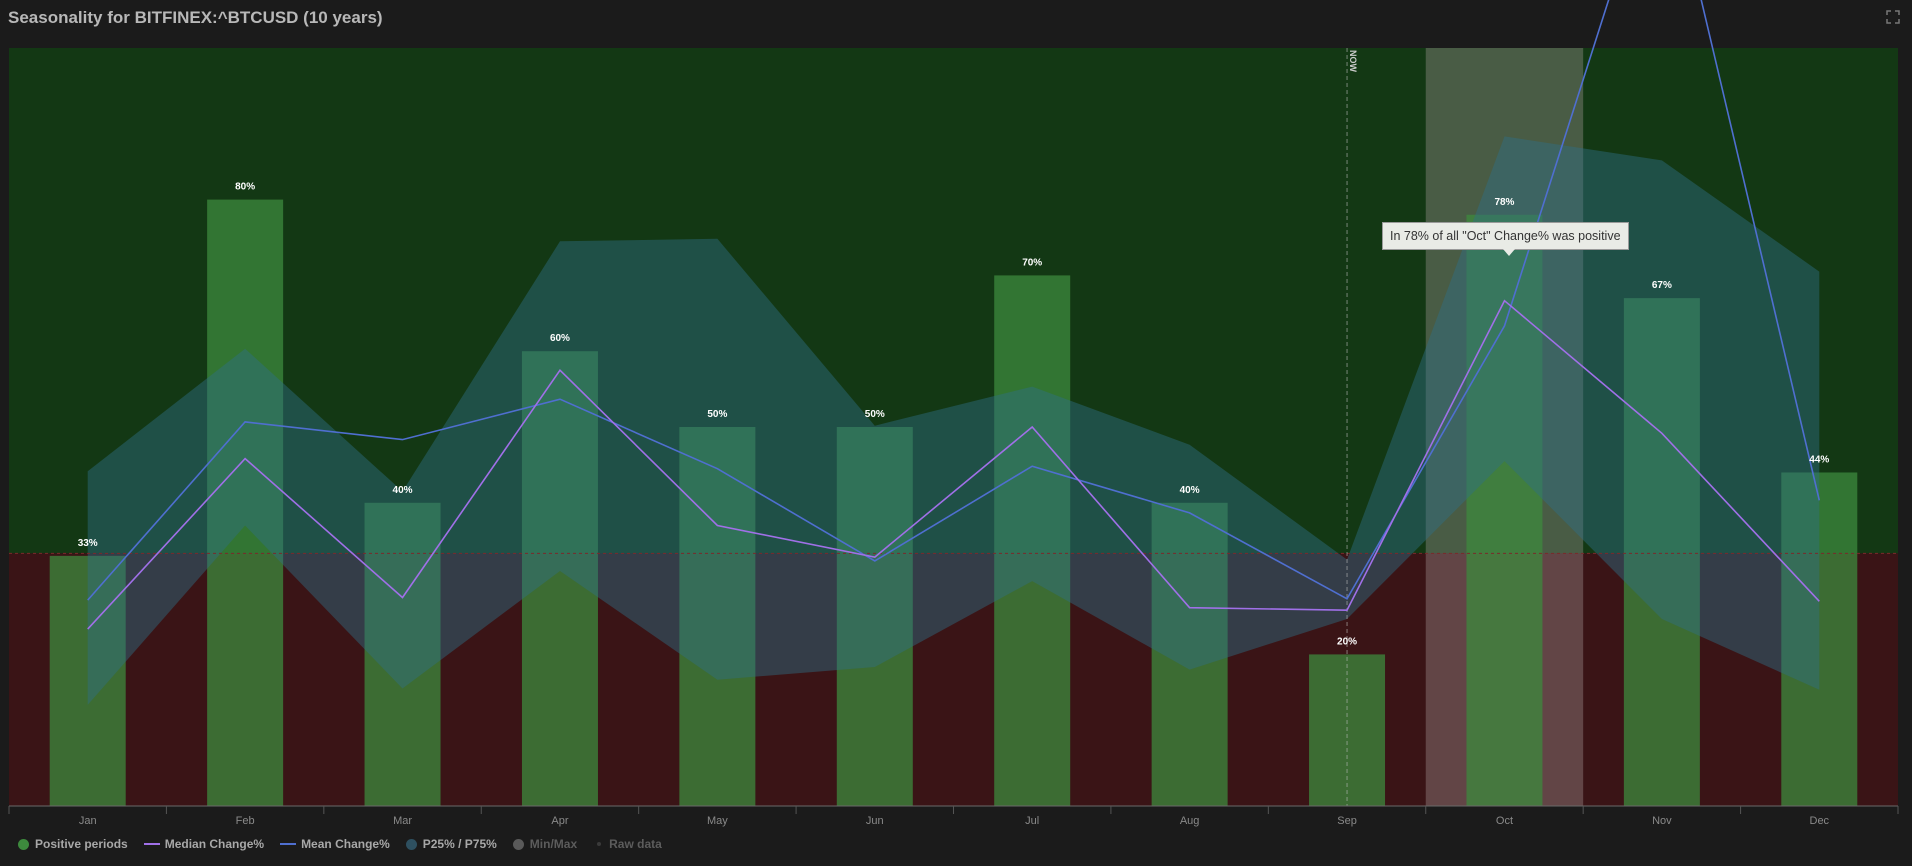 The height and width of the screenshot is (866, 1912). I want to click on x-tick-label-may: May, so click(717, 821).